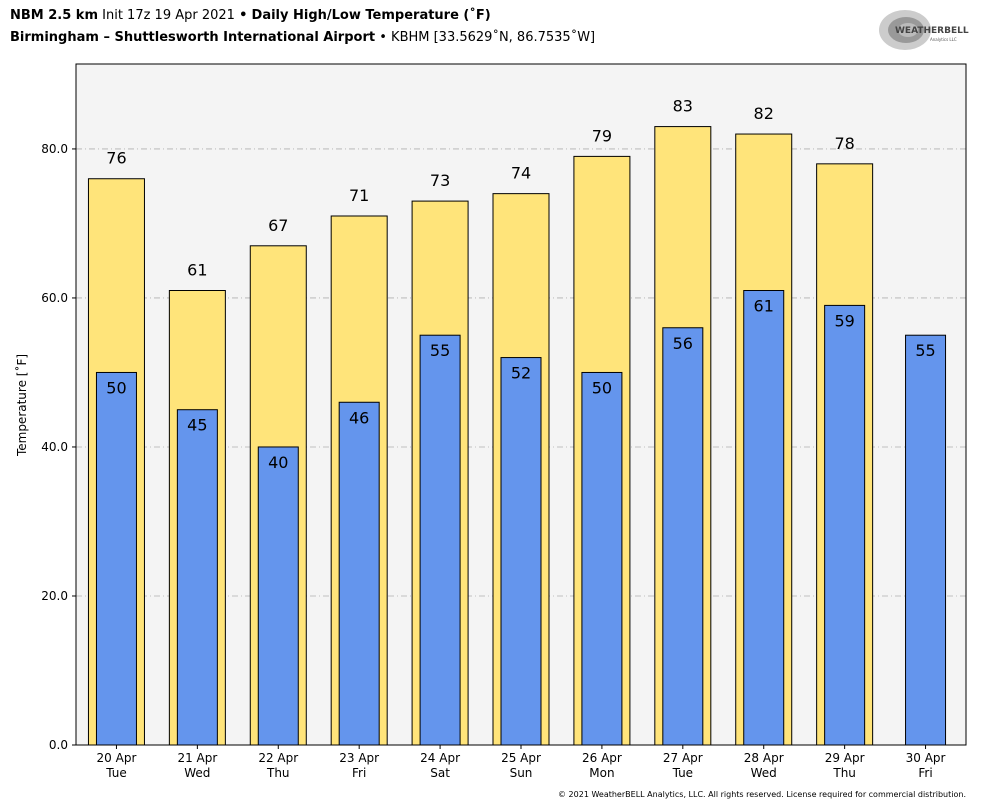 The image size is (984, 808). I want to click on high-value-label: 78, so click(844, 143).